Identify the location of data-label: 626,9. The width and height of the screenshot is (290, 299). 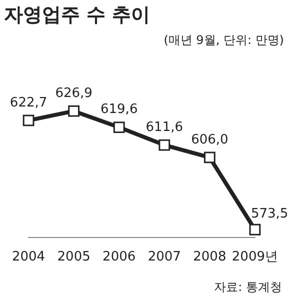
(73, 93).